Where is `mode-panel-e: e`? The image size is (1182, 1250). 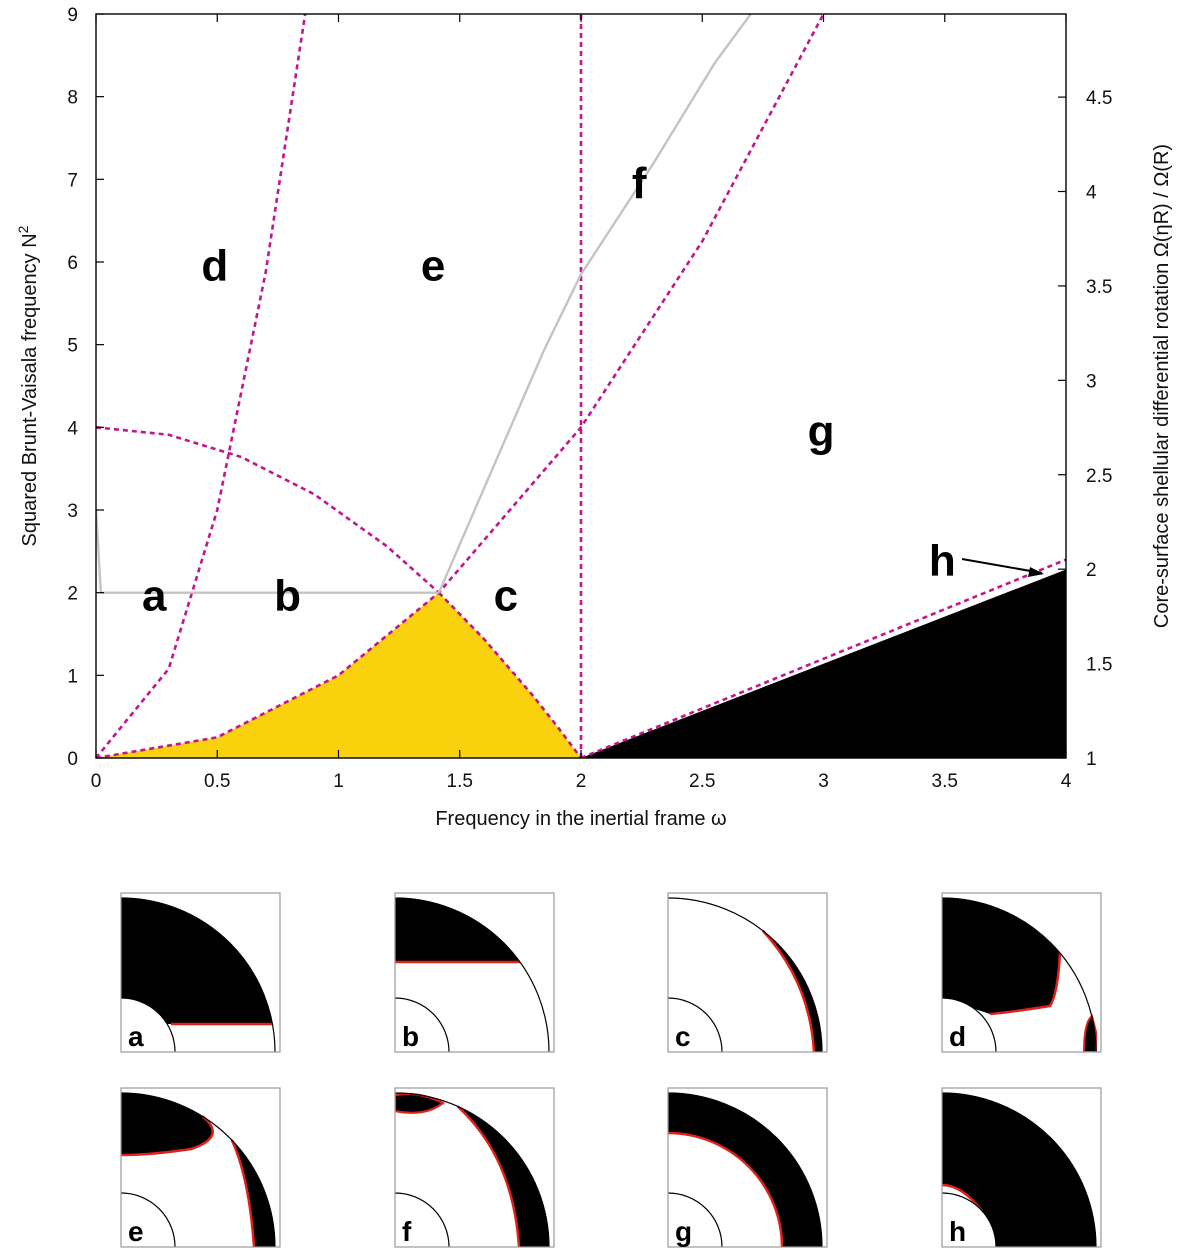 mode-panel-e: e is located at coordinates (200, 1167).